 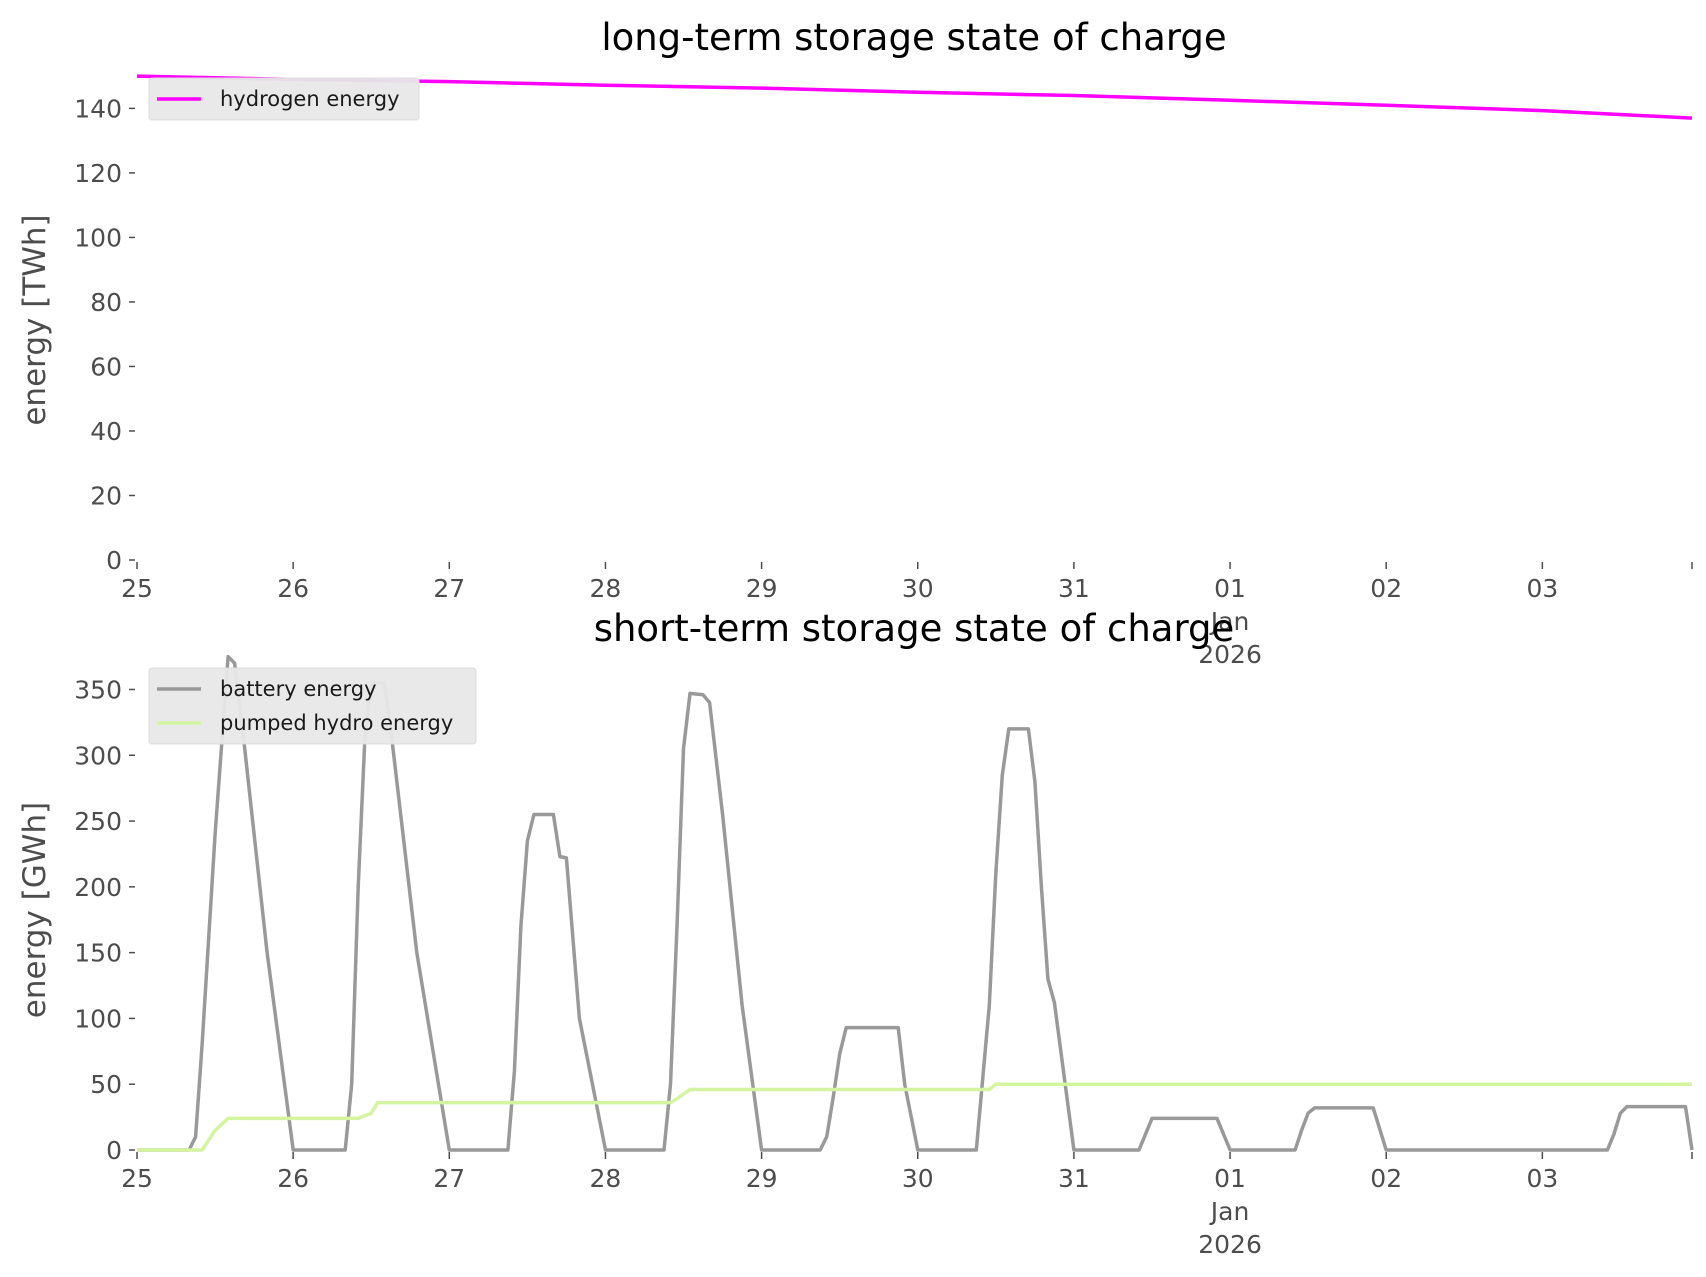 What do you see at coordinates (106, 302) in the screenshot?
I see `y-tick-label: 80` at bounding box center [106, 302].